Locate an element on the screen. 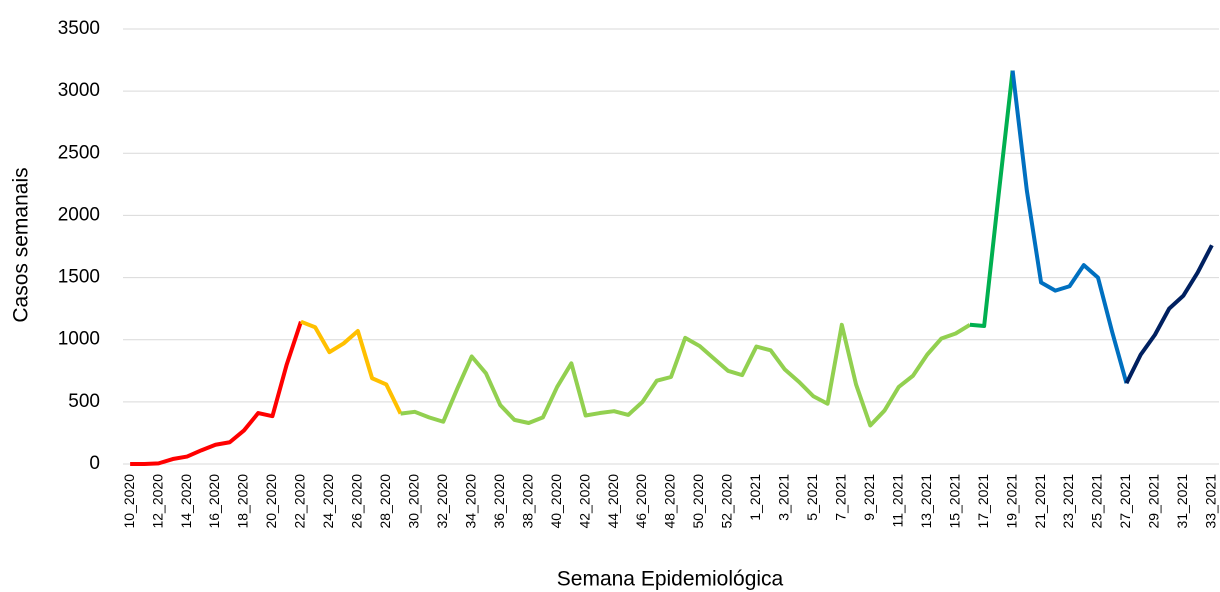 The width and height of the screenshot is (1220, 592). y-tick-label: 500 is located at coordinates (84, 401).